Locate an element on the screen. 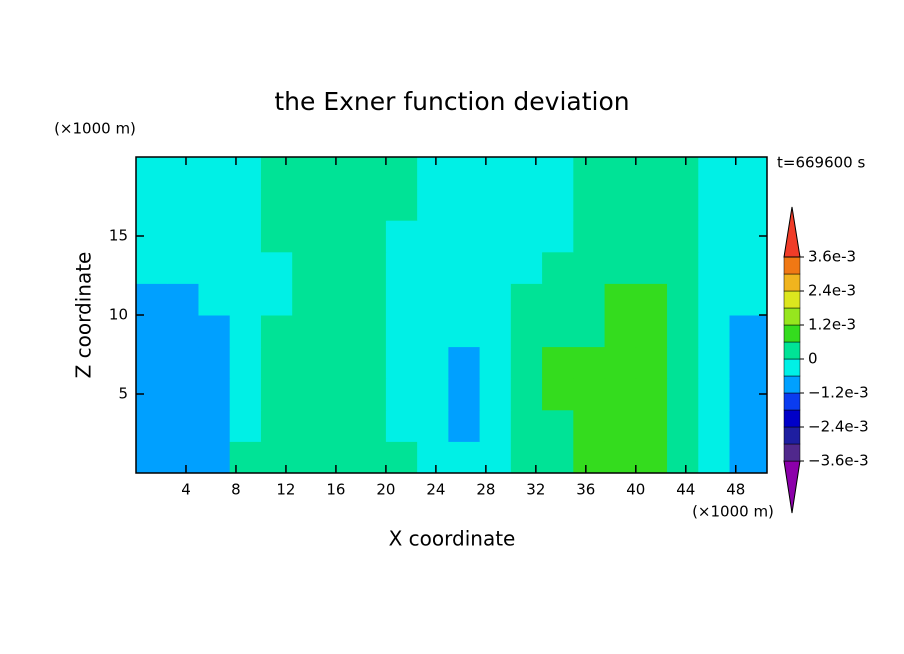 The width and height of the screenshot is (904, 654). x-tick-label: 40 is located at coordinates (635, 490).